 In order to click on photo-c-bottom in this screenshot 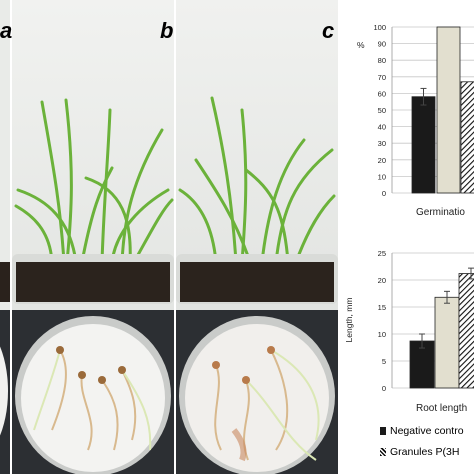, I will do `click(257, 392)`.